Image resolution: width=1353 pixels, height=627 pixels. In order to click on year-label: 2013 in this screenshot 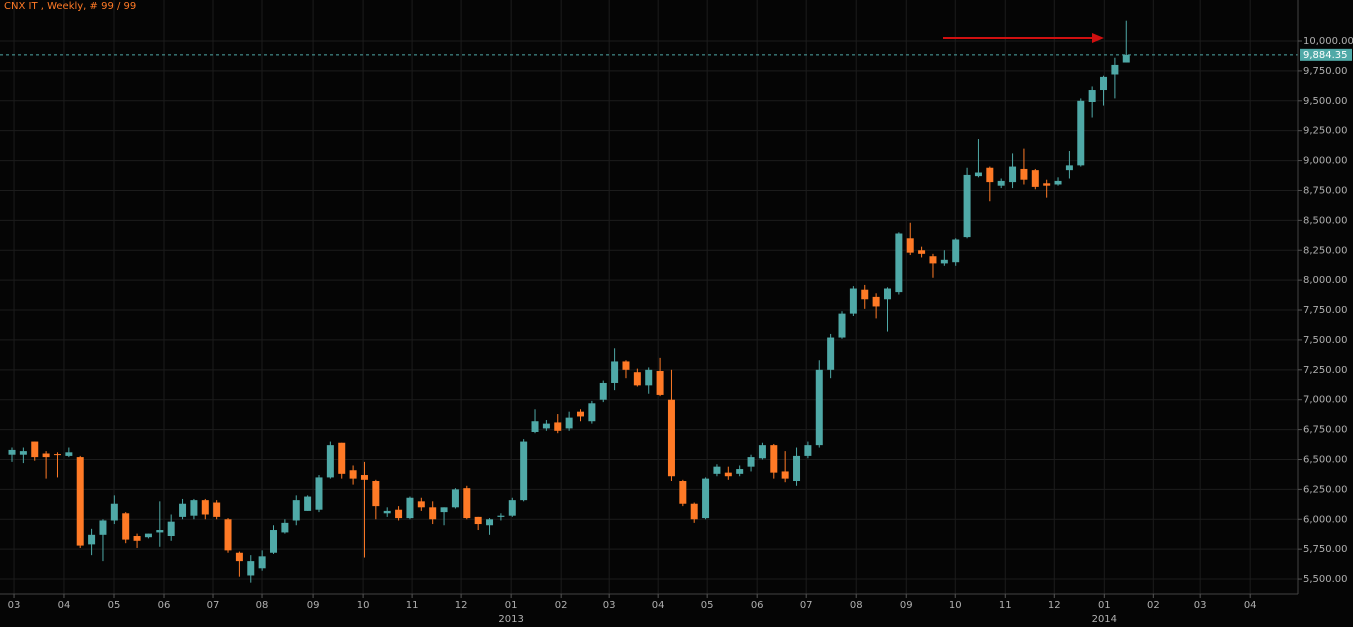, I will do `click(510, 619)`.